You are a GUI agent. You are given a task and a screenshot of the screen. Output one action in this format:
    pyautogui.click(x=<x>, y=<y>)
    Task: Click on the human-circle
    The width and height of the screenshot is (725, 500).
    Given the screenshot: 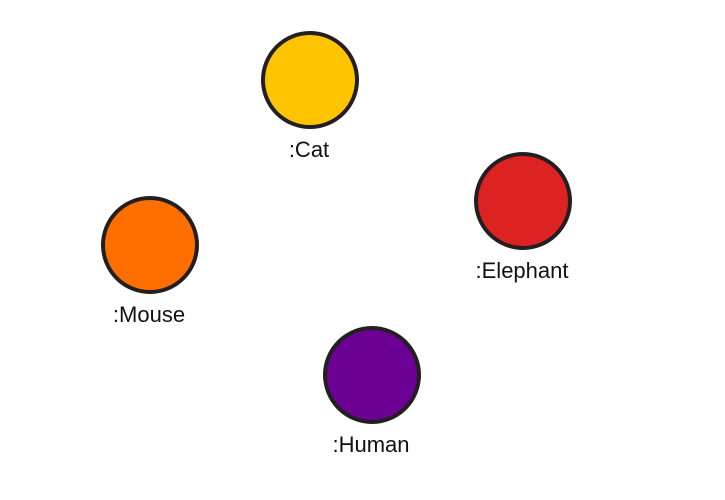 What is the action you would take?
    pyautogui.click(x=372, y=375)
    